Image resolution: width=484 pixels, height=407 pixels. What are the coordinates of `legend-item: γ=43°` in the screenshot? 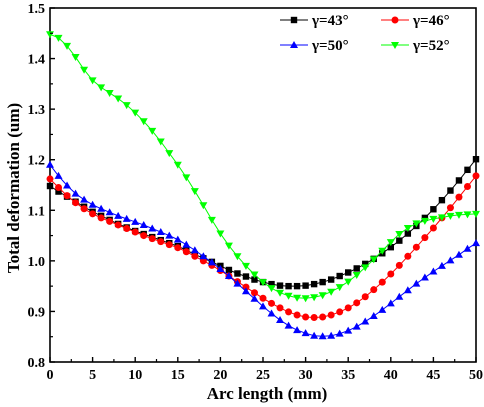 It's located at (314, 21).